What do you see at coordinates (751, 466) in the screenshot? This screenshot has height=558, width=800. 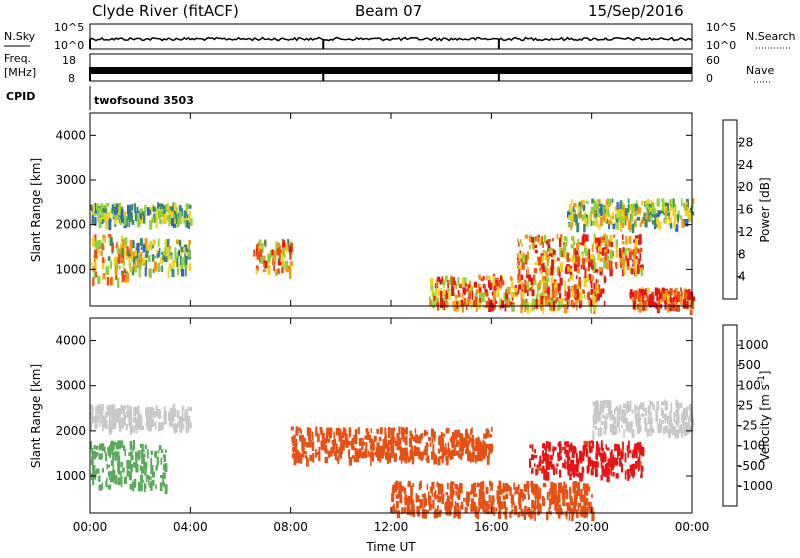 I see `colorbar-tick-label: -500` at bounding box center [751, 466].